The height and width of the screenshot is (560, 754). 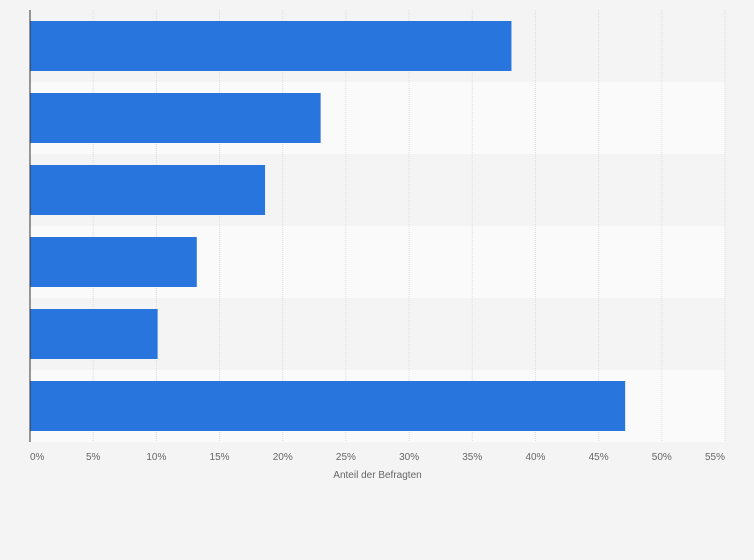 I want to click on x-axis-ticks: 0% 5% 10% 15% 20% 25% 30% 35% 40% 45% 50% 55%, so click(x=377, y=457).